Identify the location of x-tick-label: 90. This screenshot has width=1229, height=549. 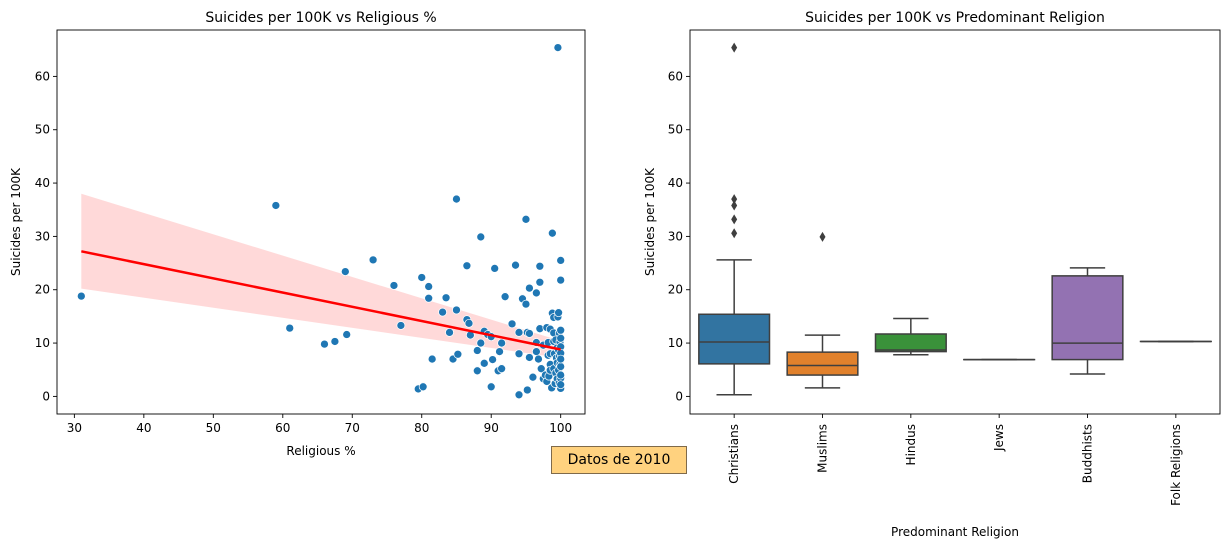
(491, 428).